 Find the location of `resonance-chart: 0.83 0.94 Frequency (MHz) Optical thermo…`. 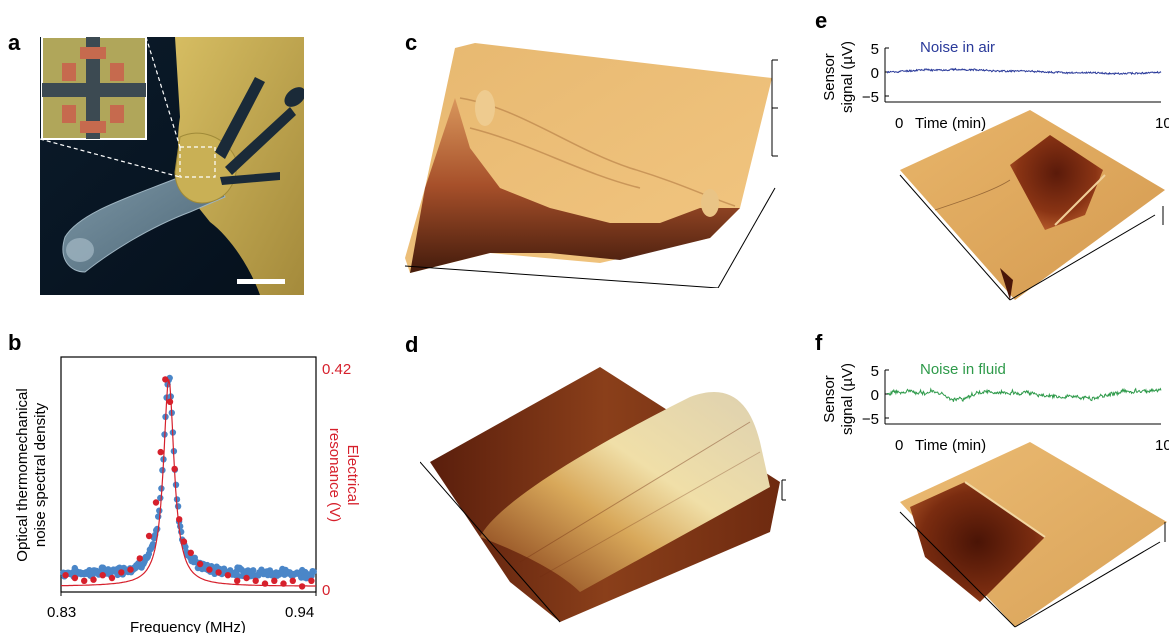

resonance-chart: 0.83 0.94 Frequency (MHz) Optical thermo… is located at coordinates (187, 494).